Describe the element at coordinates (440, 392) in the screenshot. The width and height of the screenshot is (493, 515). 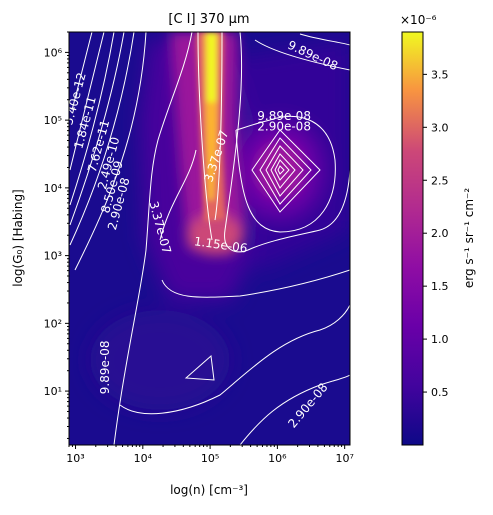
I see `colorbar-tick-label: 0.5` at that location.